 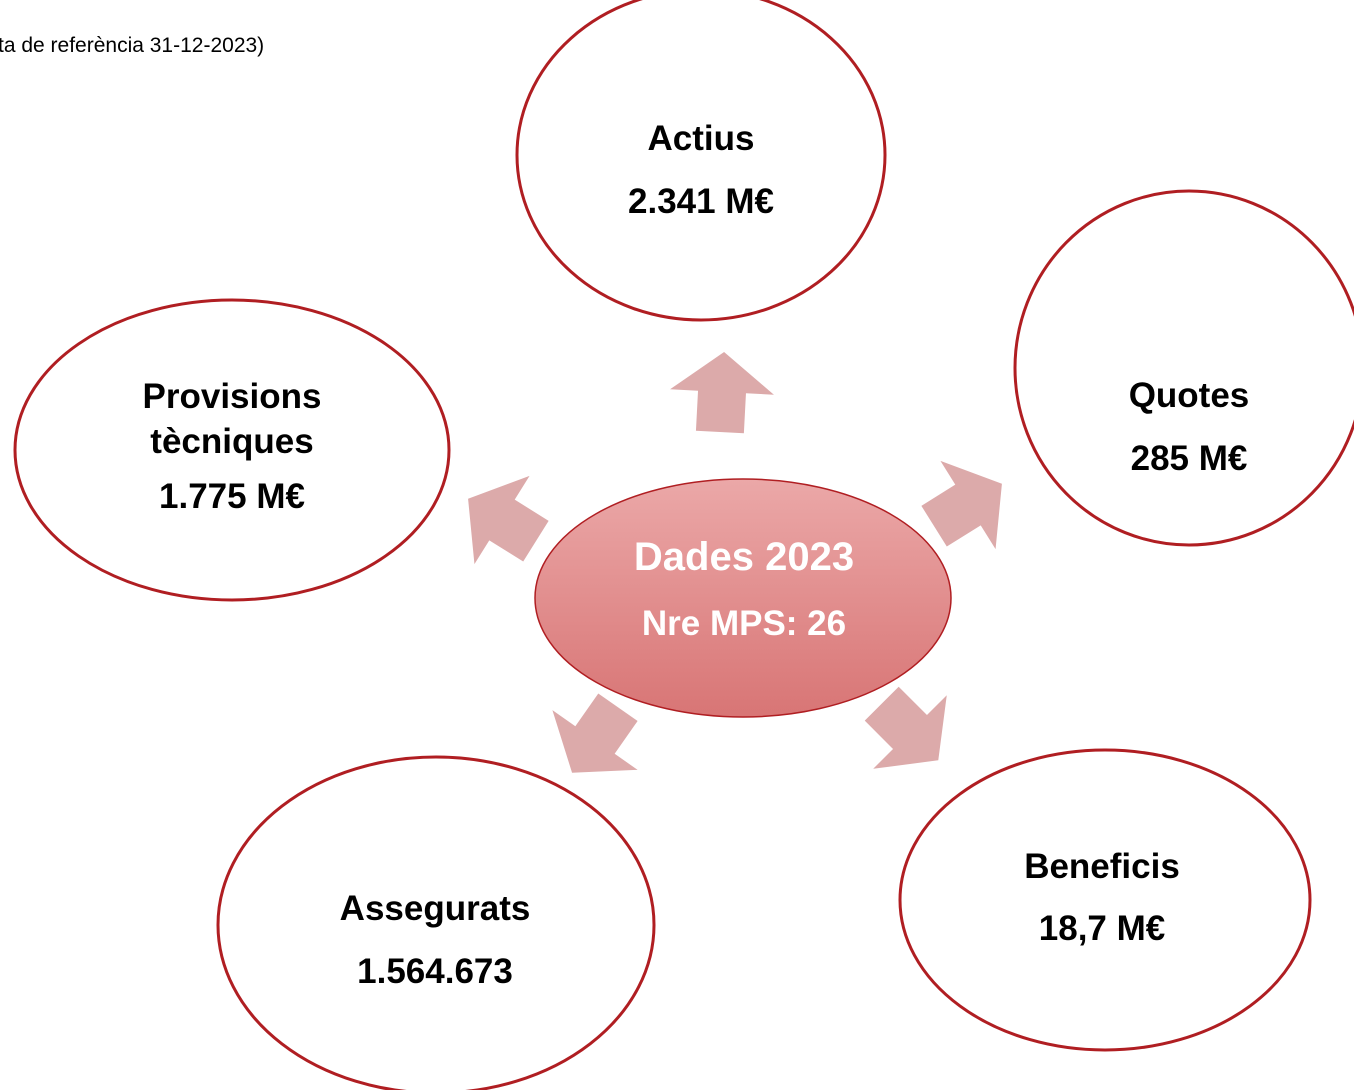 I want to click on node-value: 1.564.673, so click(x=435, y=971).